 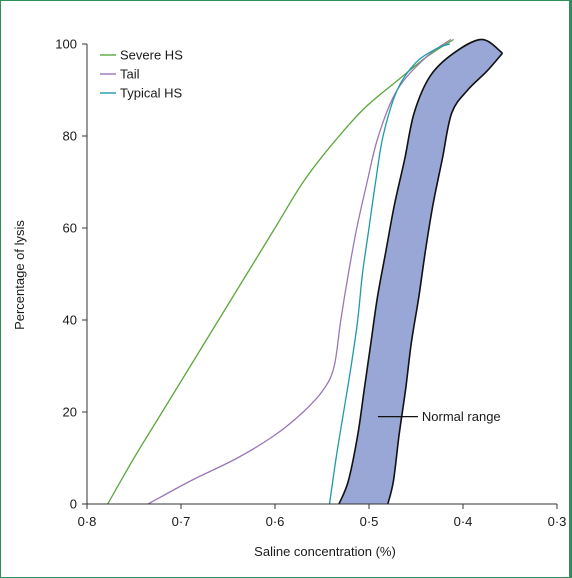 I want to click on y-tick-label: 40, so click(x=70, y=320).